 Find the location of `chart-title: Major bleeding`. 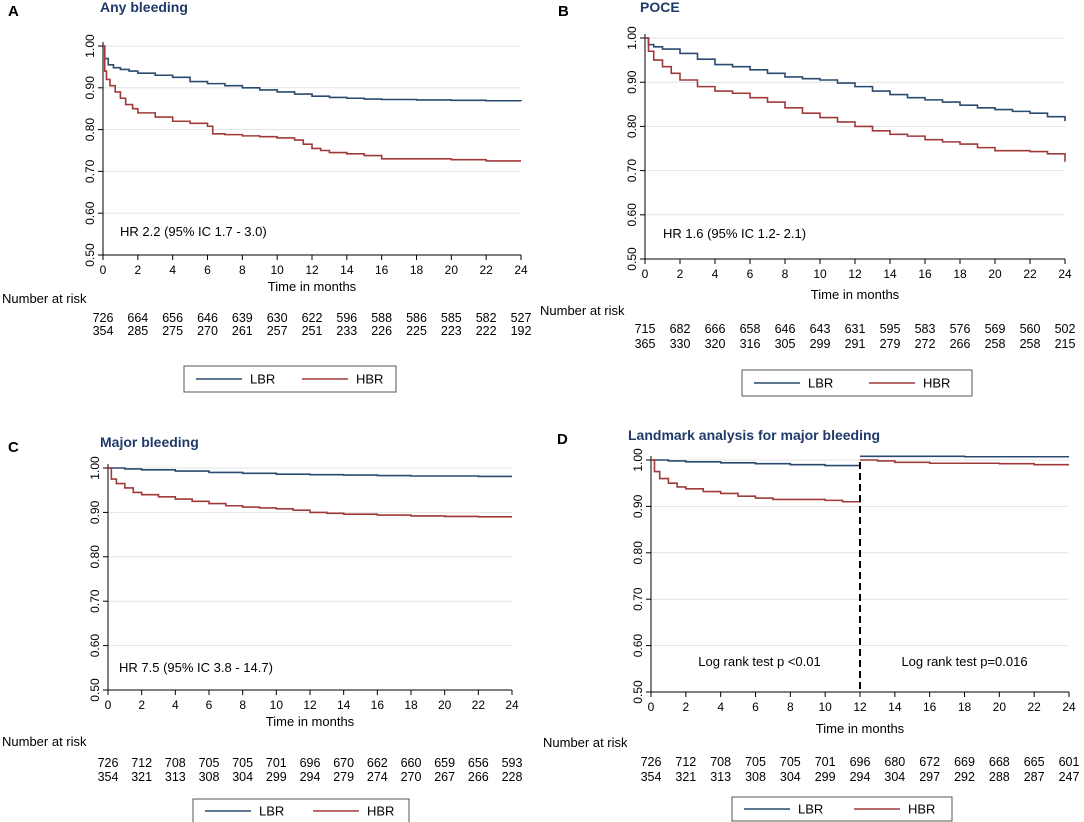

chart-title: Major bleeding is located at coordinates (149, 442).